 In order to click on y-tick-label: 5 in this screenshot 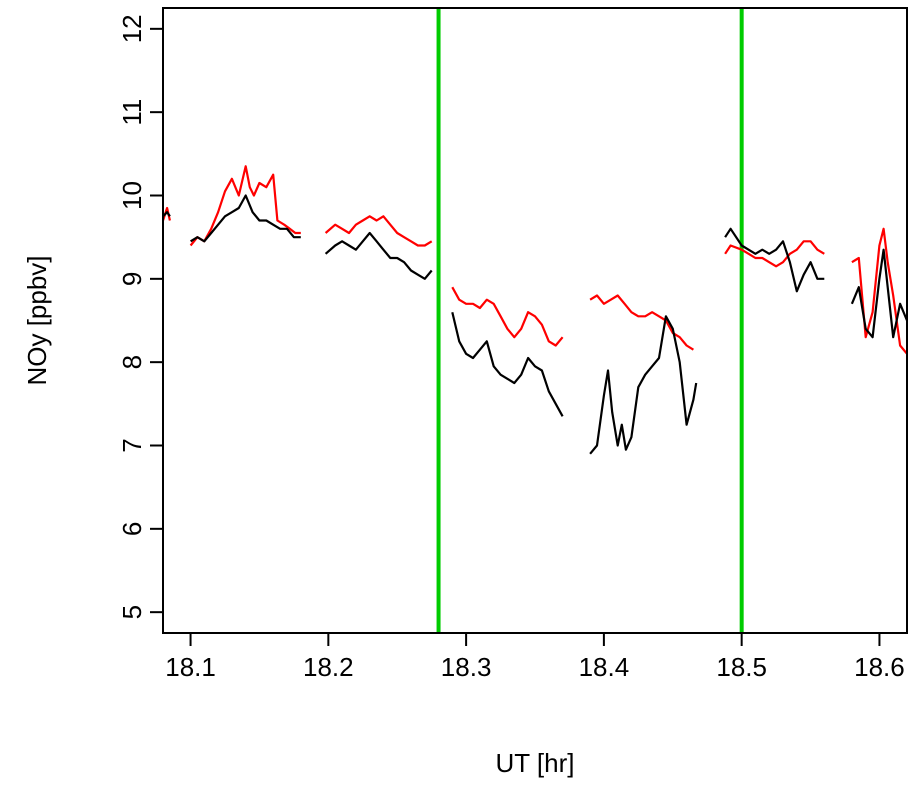, I will do `click(132, 612)`.